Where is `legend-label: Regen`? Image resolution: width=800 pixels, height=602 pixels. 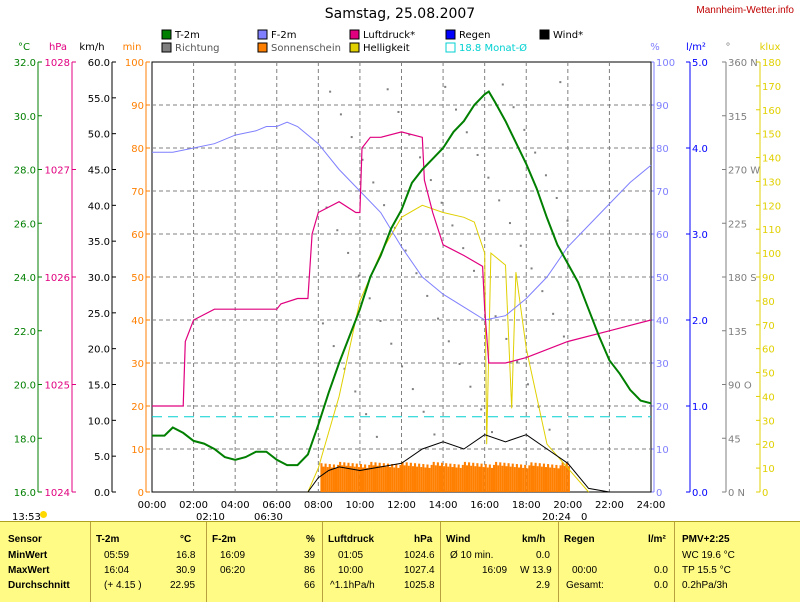 legend-label: Regen is located at coordinates (475, 35).